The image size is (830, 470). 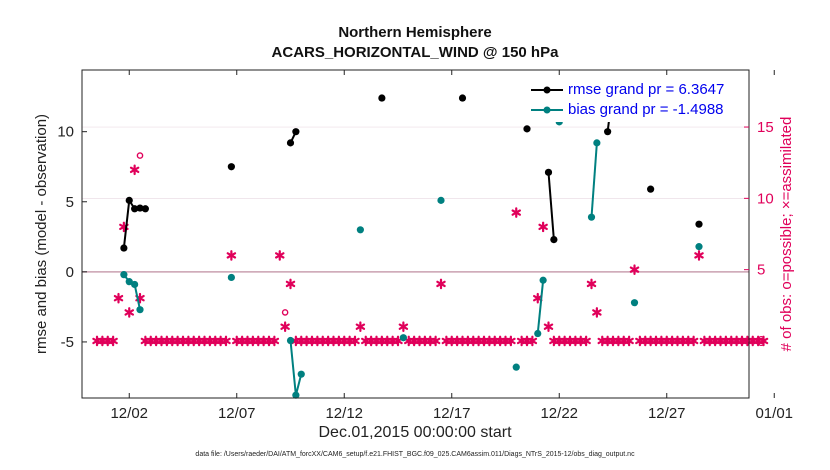 I want to click on y-tick-label: 0, so click(x=70, y=272).